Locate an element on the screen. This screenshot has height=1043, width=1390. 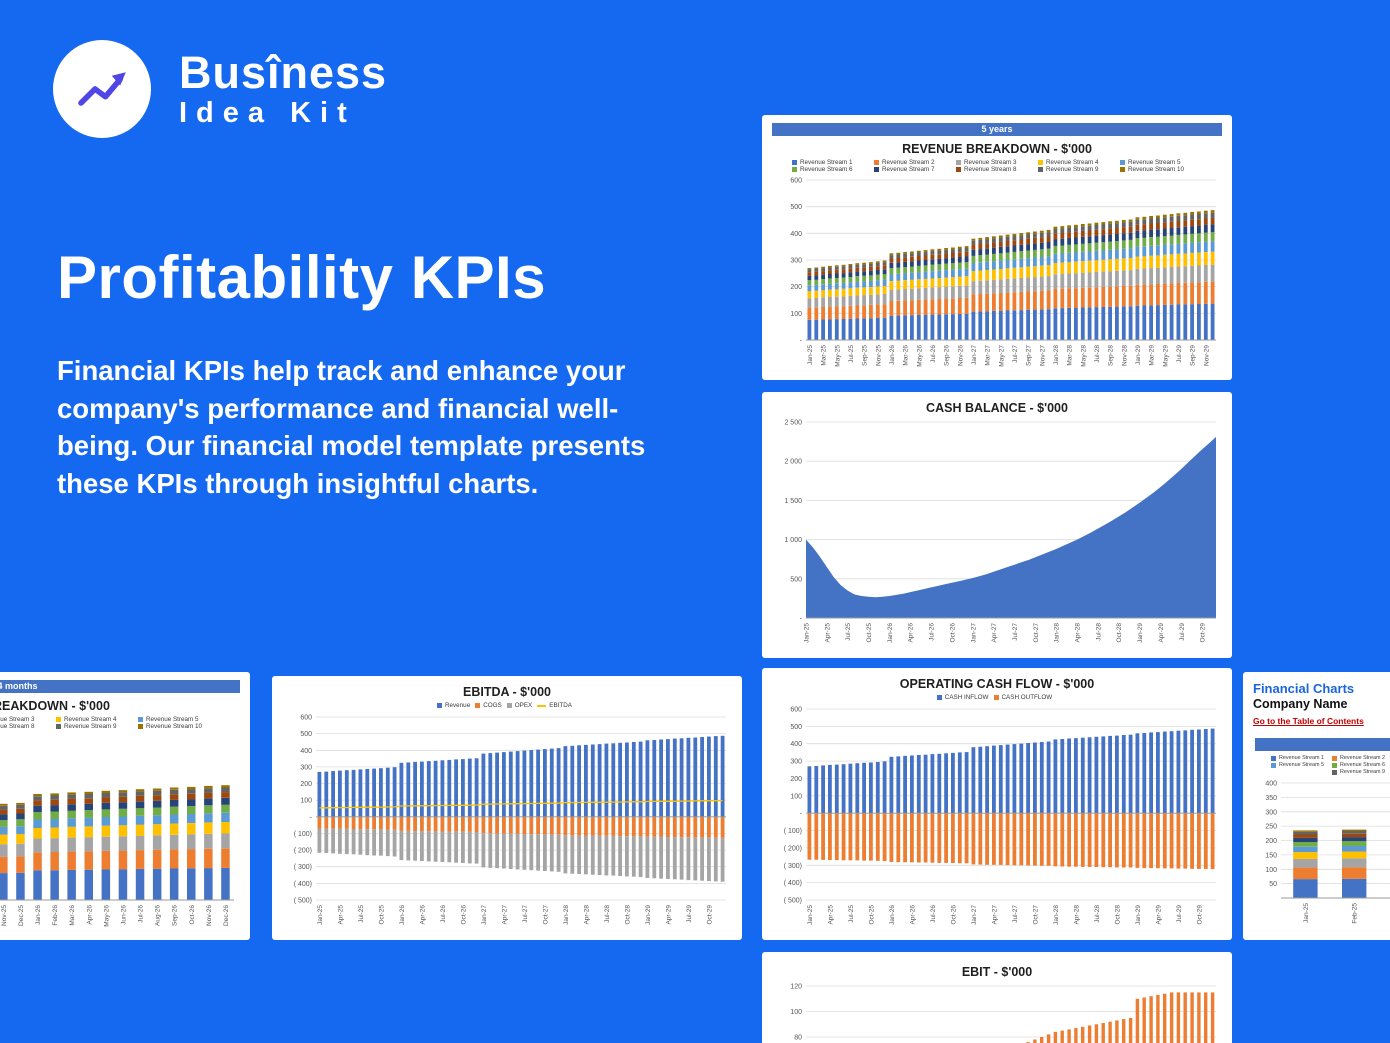
svg-text: May-26 is located at coordinates (106, 916).